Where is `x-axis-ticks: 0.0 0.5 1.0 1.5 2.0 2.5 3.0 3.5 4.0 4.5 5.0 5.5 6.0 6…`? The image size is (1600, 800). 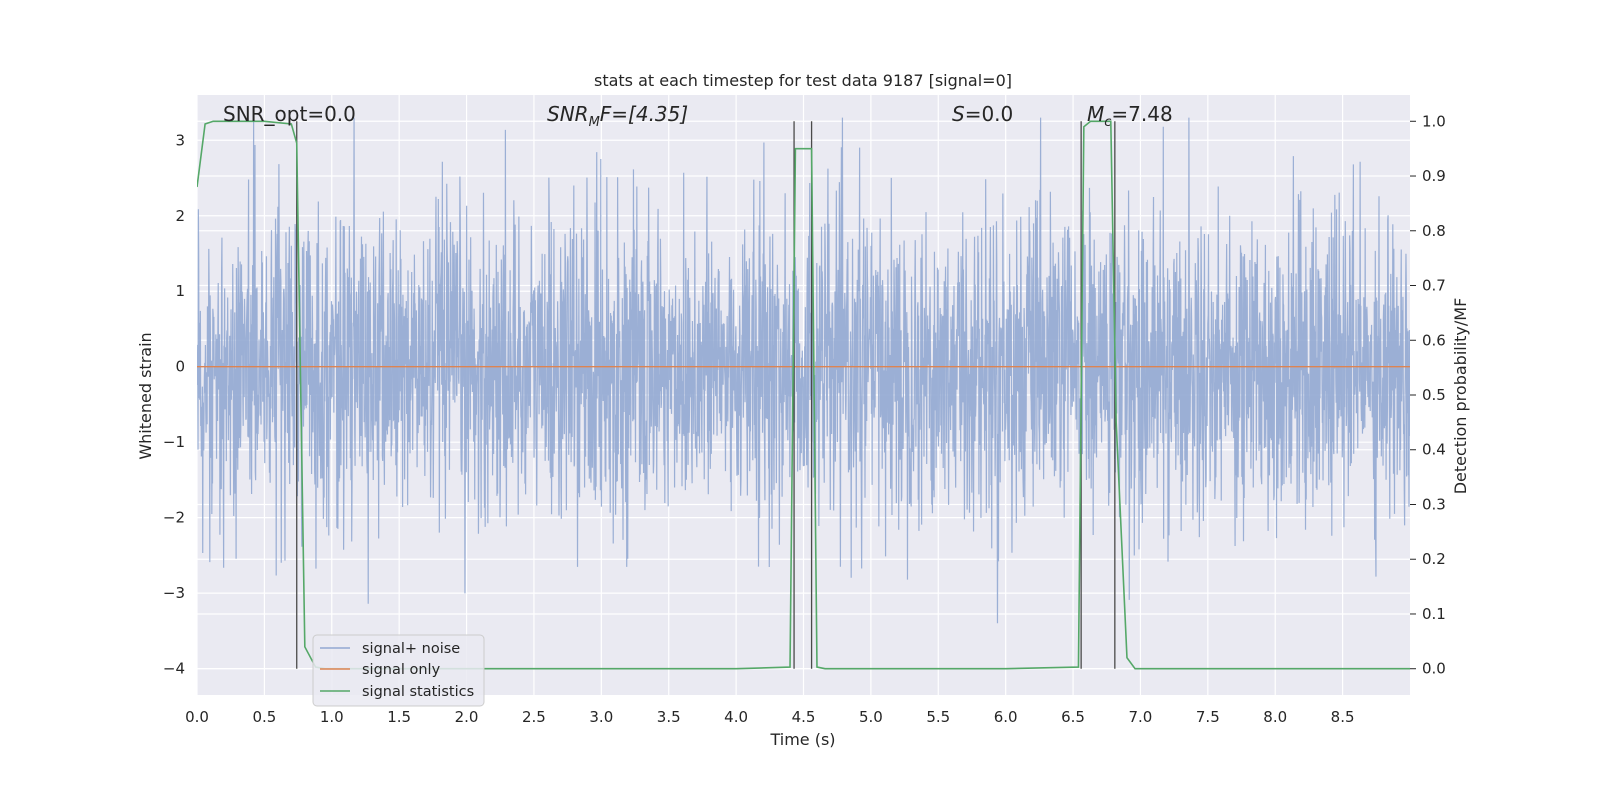
x-axis-ticks: 0.0 0.5 1.0 1.5 2.0 2.5 3.0 3.5 4.0 4.5 5.0 5.5 6.0 6… is located at coordinates (769, 717).